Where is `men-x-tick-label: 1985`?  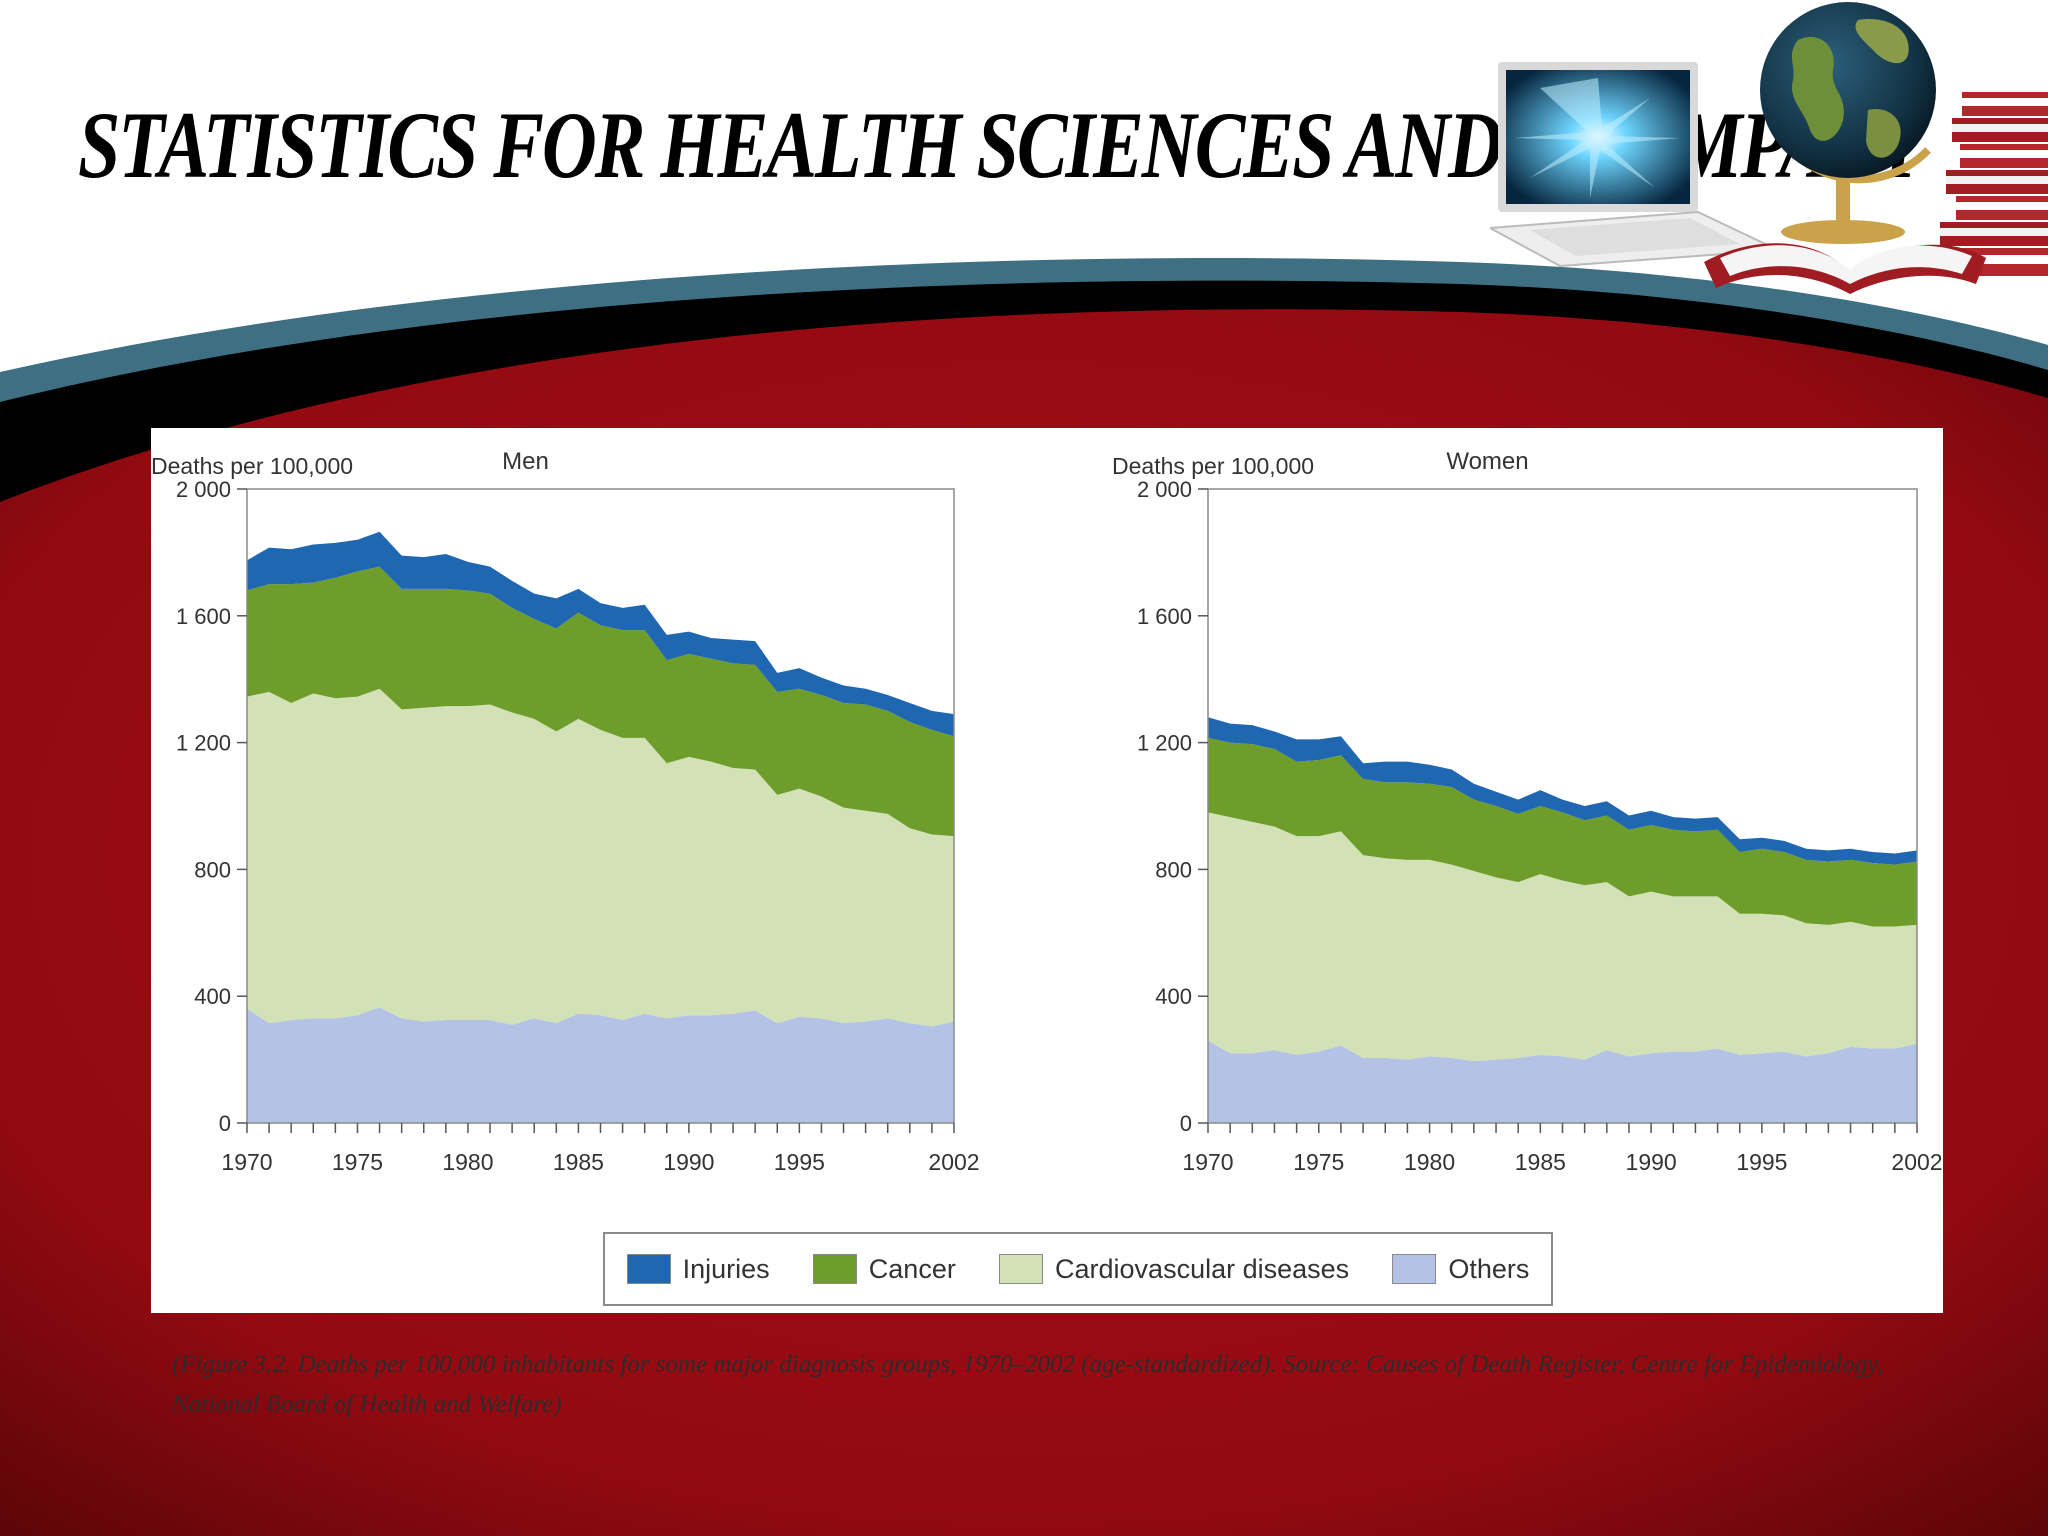
men-x-tick-label: 1985 is located at coordinates (578, 1162).